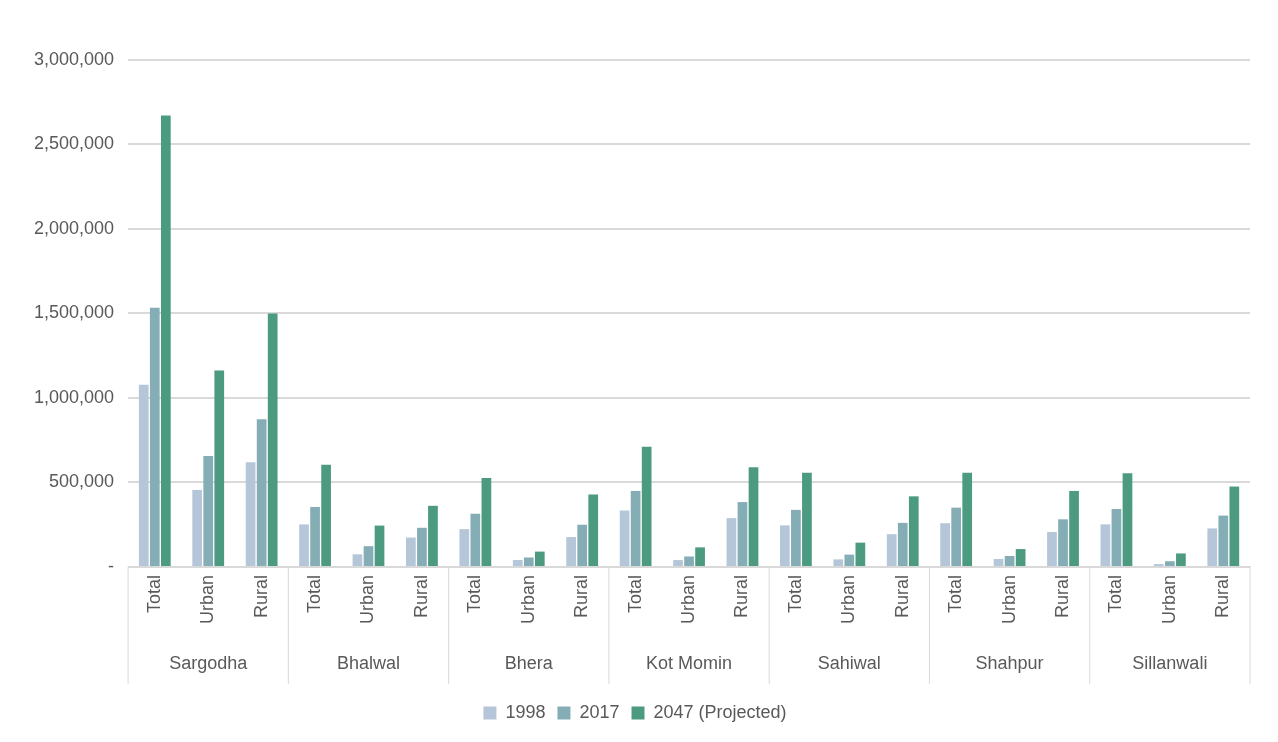  What do you see at coordinates (74, 312) in the screenshot?
I see `y-tick-label: 1,500,000` at bounding box center [74, 312].